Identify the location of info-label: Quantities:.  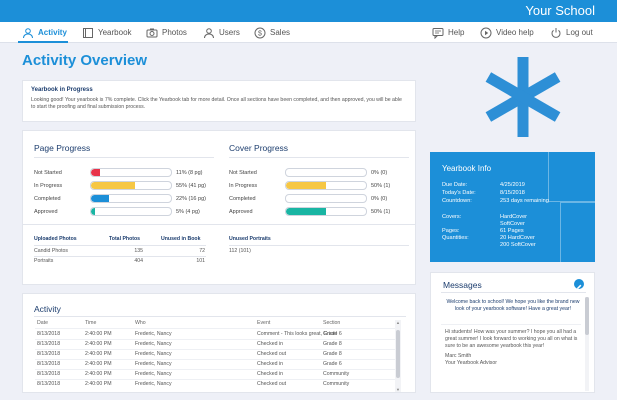
(455, 238).